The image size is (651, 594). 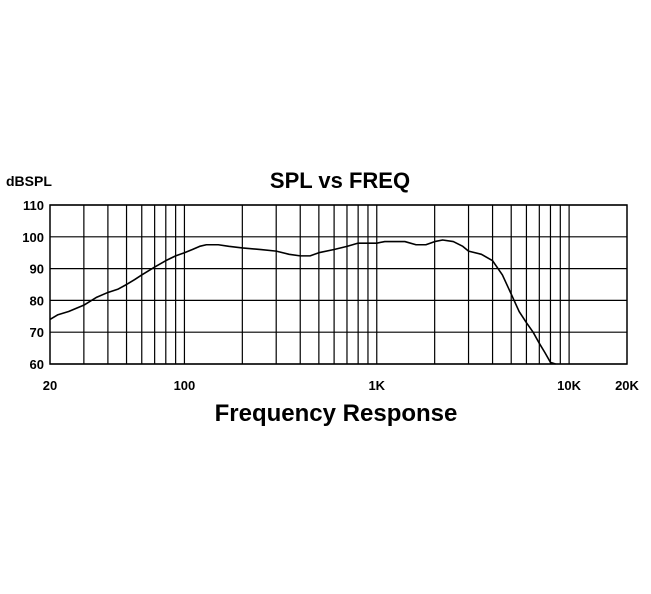 I want to click on y-tick-labels: 110 100 90 80 70 60, so click(x=33, y=285).